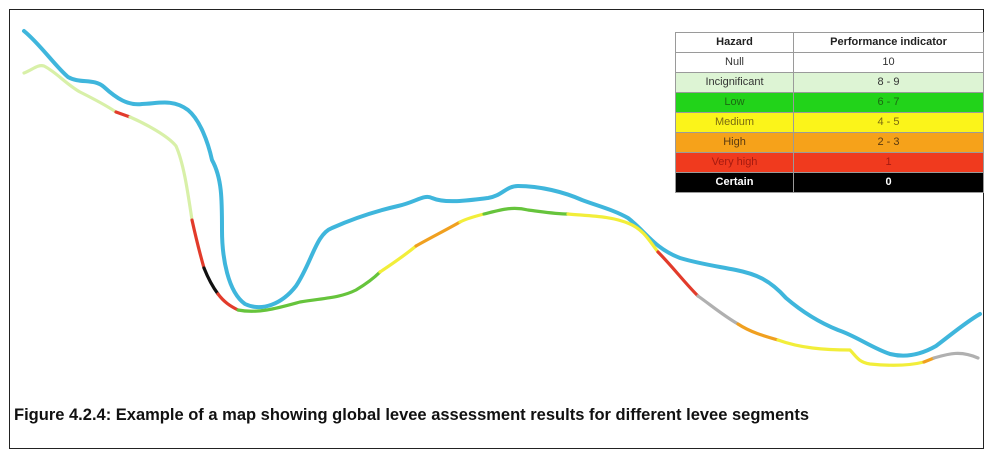 Image resolution: width=993 pixels, height=455 pixels. What do you see at coordinates (888, 182) in the screenshot?
I see `legend-indicator-certain: 0` at bounding box center [888, 182].